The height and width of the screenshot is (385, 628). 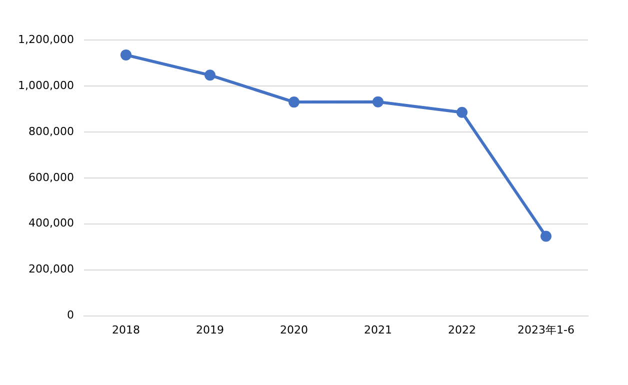 I want to click on x-tick-label: 2023年1-6, so click(x=546, y=329).